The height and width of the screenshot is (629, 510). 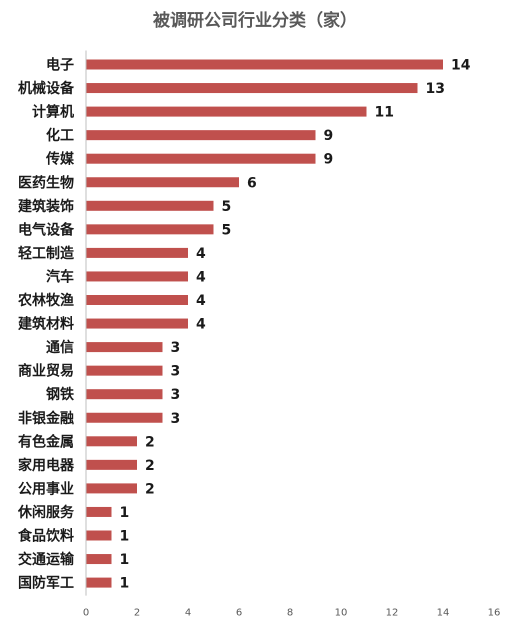 I want to click on category-label: 商业贸易, so click(x=46, y=371).